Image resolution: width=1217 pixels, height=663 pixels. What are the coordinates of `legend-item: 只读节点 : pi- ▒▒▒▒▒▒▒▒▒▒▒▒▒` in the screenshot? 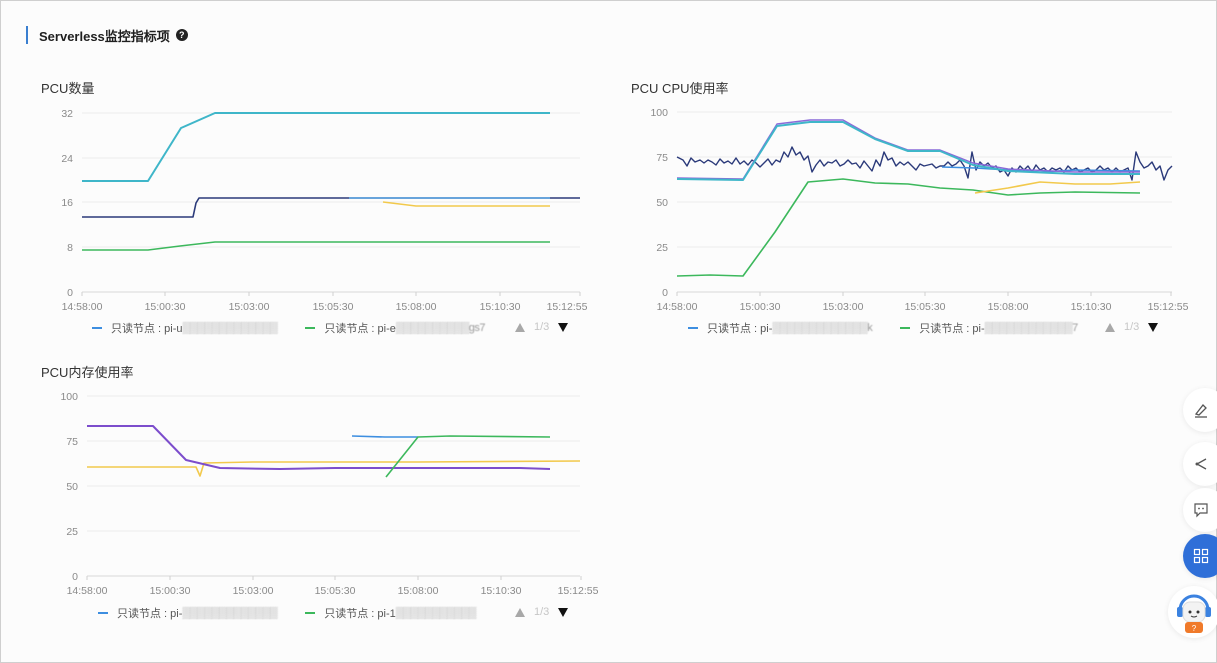 It's located at (188, 613).